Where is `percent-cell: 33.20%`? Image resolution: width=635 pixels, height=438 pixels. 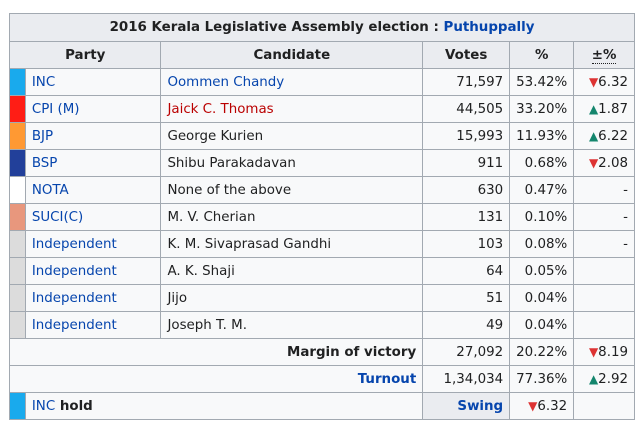 percent-cell: 33.20% is located at coordinates (542, 109).